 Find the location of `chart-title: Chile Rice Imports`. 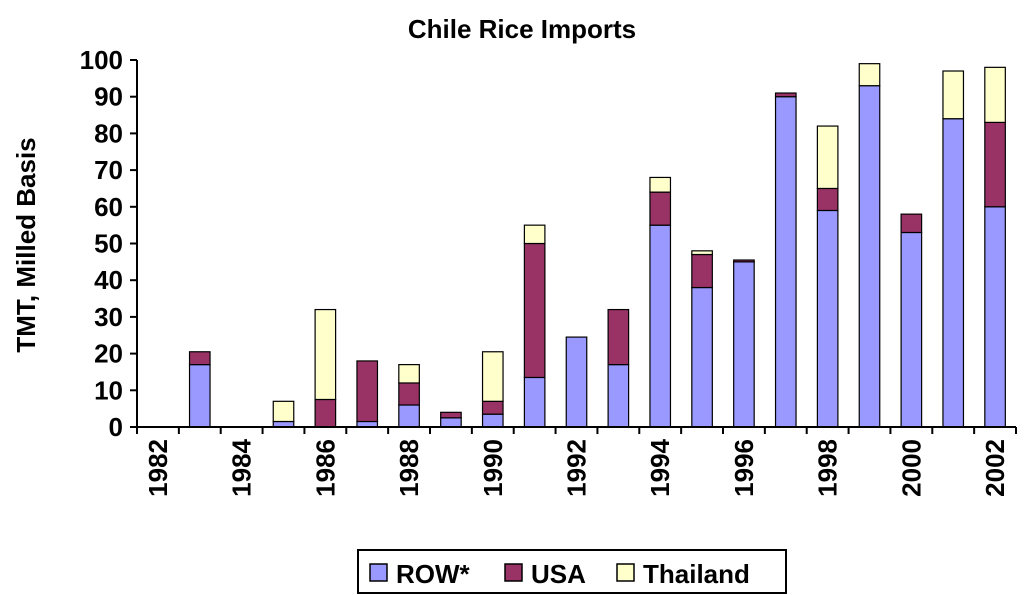

chart-title: Chile Rice Imports is located at coordinates (522, 29).